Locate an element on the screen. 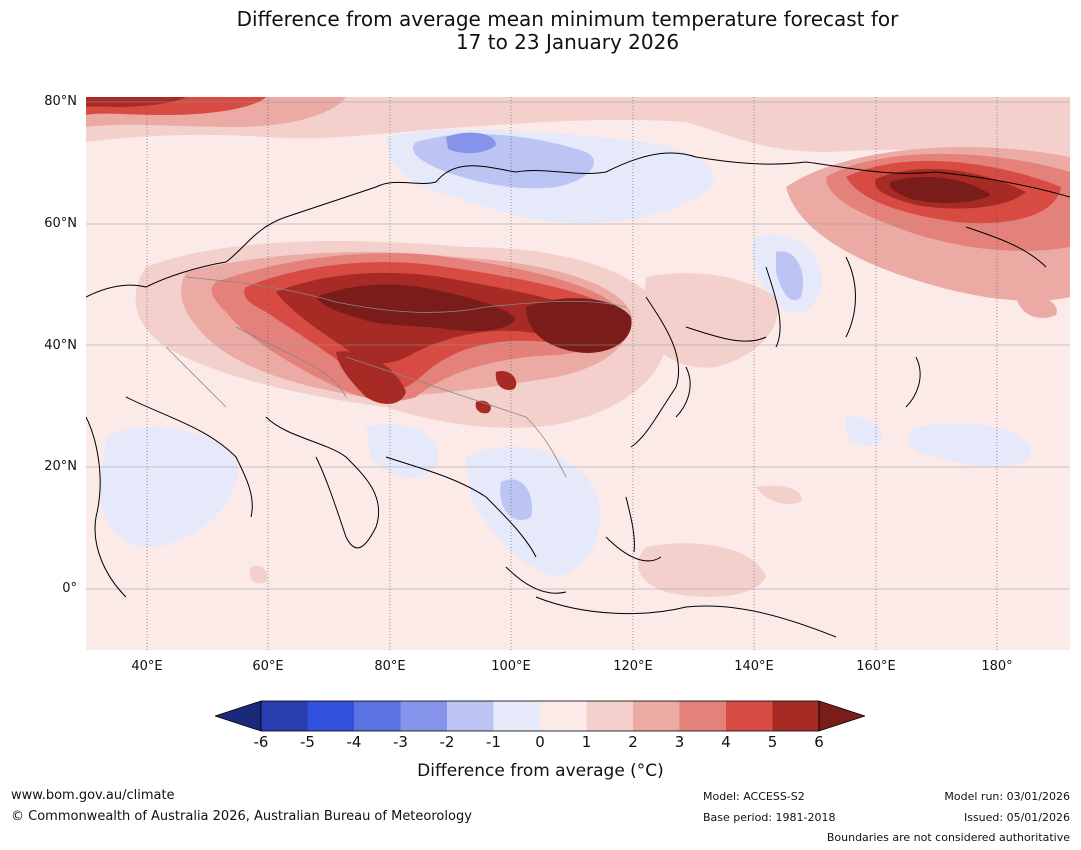 The width and height of the screenshot is (1081, 850). lon-label-60e: 60°E is located at coordinates (268, 666).